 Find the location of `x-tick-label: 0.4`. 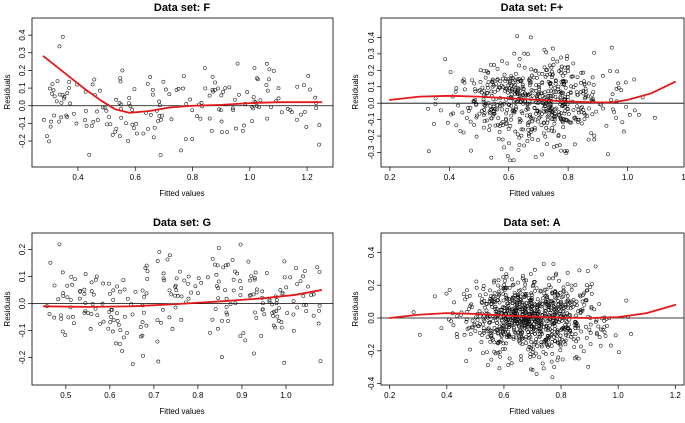

x-tick-label: 0.4 is located at coordinates (450, 177).